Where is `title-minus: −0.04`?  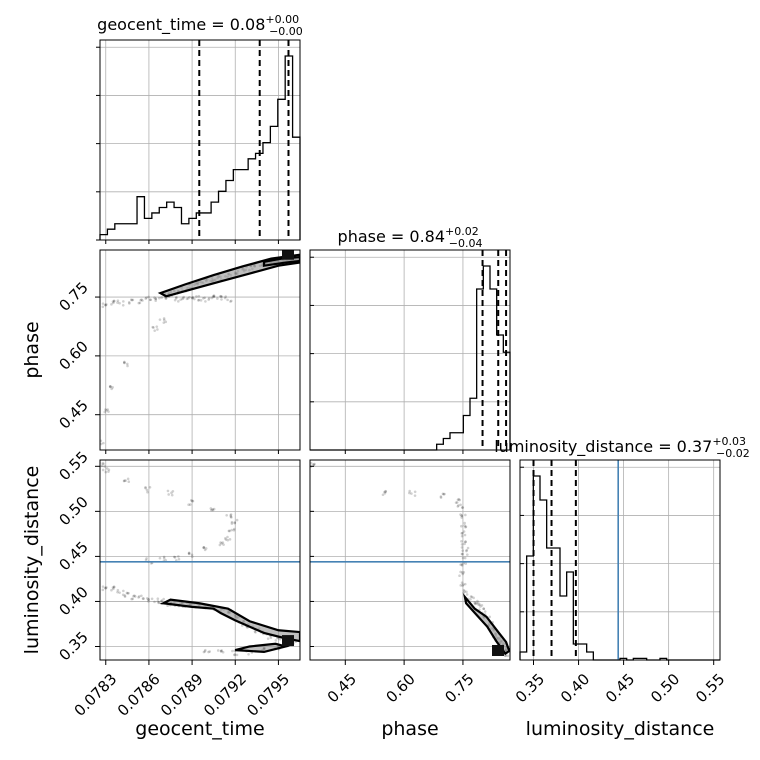 title-minus: −0.04 is located at coordinates (466, 243).